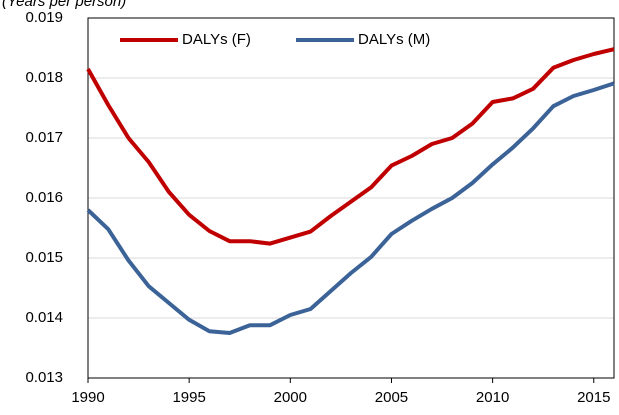  I want to click on y-tick-label: 0.017, so click(44, 137).